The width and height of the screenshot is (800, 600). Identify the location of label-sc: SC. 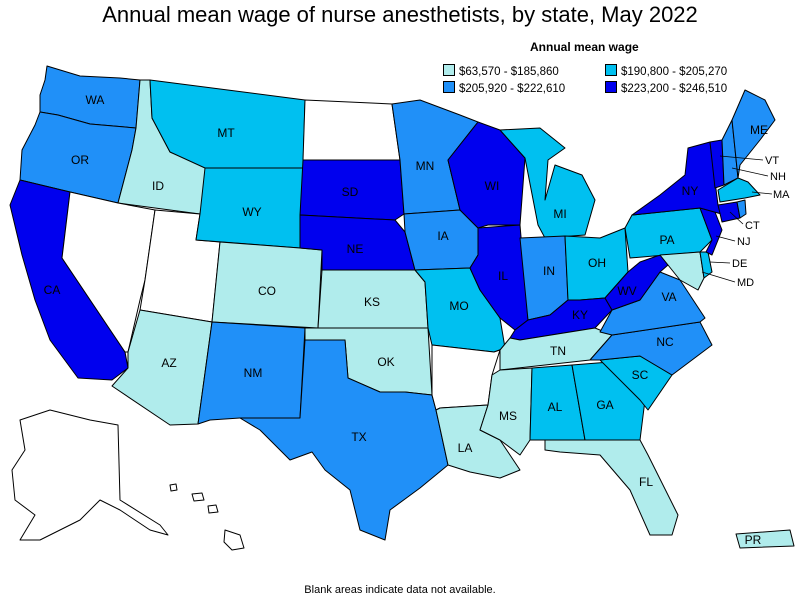
(640, 375).